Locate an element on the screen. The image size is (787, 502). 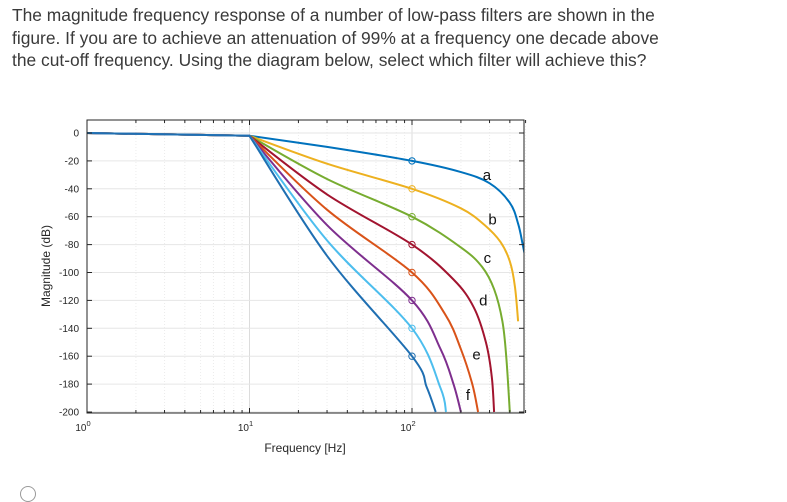
series-label-d: d is located at coordinates (483, 300).